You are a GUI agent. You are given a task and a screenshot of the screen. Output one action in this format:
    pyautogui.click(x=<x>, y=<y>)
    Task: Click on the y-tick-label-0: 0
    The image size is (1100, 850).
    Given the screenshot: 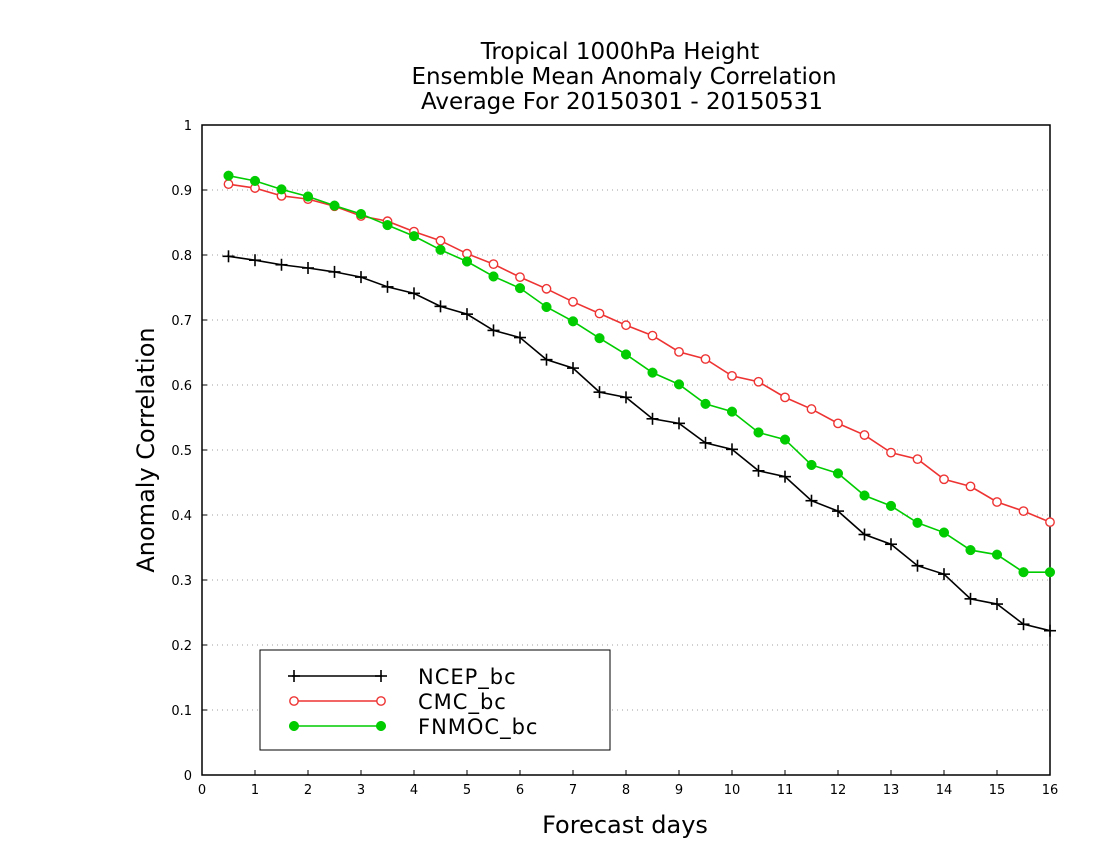 What is the action you would take?
    pyautogui.click(x=188, y=776)
    